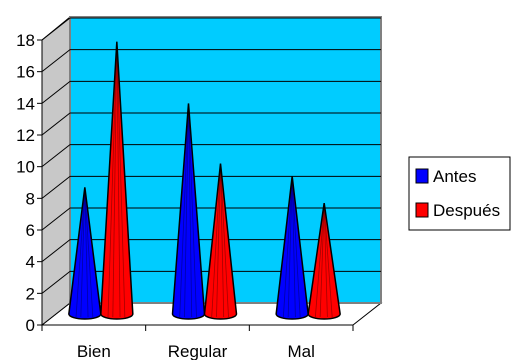  I want to click on y-tick-label-0: 0, so click(30, 325).